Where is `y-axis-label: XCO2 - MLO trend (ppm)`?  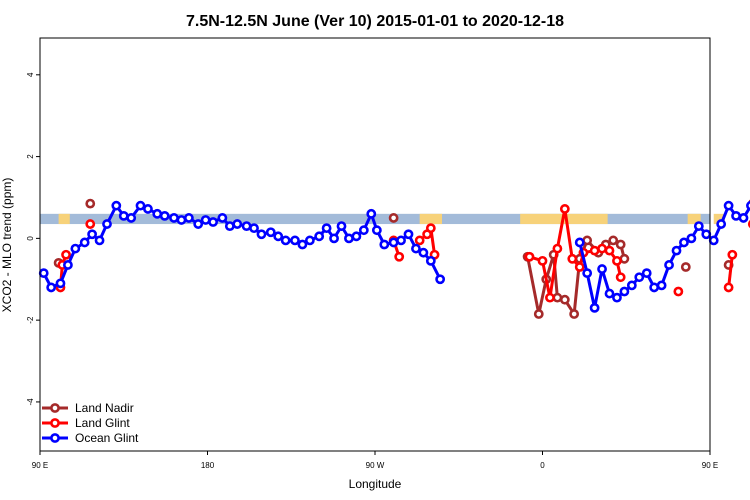
y-axis-label: XCO2 - MLO trend (ppm) is located at coordinates (7, 245).